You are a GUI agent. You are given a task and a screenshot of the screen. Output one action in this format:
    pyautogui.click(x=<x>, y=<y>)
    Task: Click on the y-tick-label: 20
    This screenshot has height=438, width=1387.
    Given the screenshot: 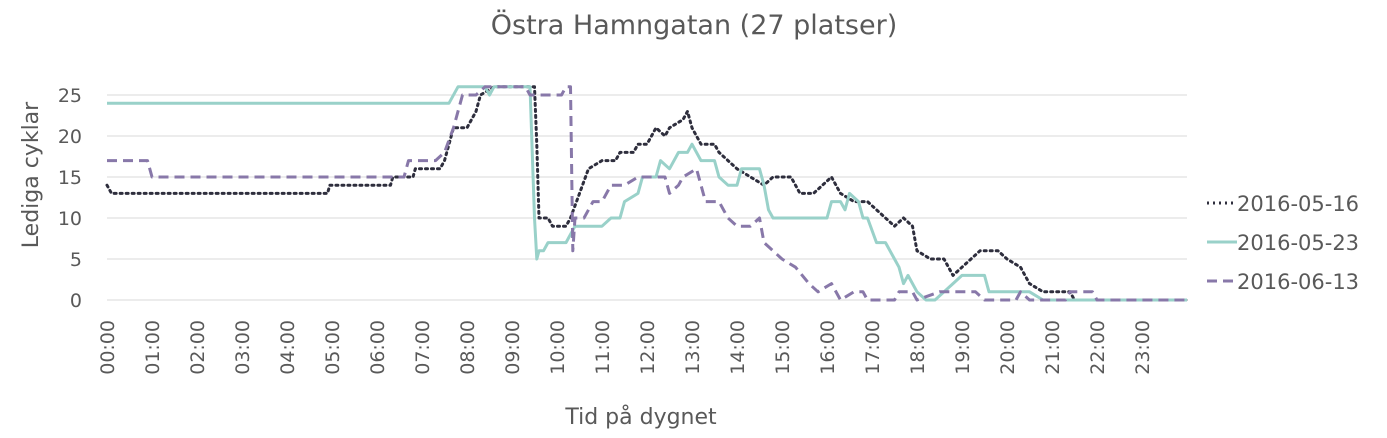 What is the action you would take?
    pyautogui.click(x=70, y=137)
    